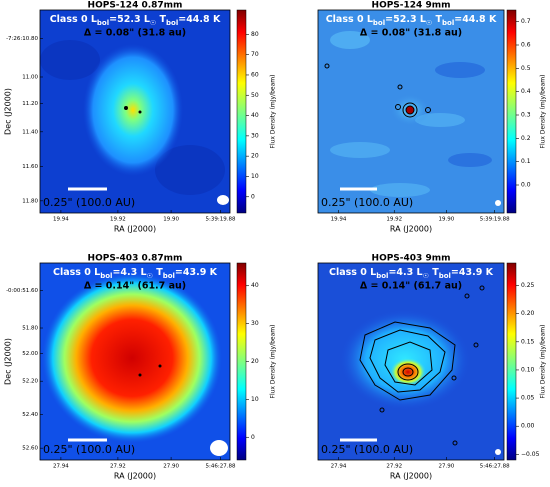 The image size is (550, 487). What do you see at coordinates (255, 95) in the screenshot?
I see `colorbar-tick-label: 50` at bounding box center [255, 95].